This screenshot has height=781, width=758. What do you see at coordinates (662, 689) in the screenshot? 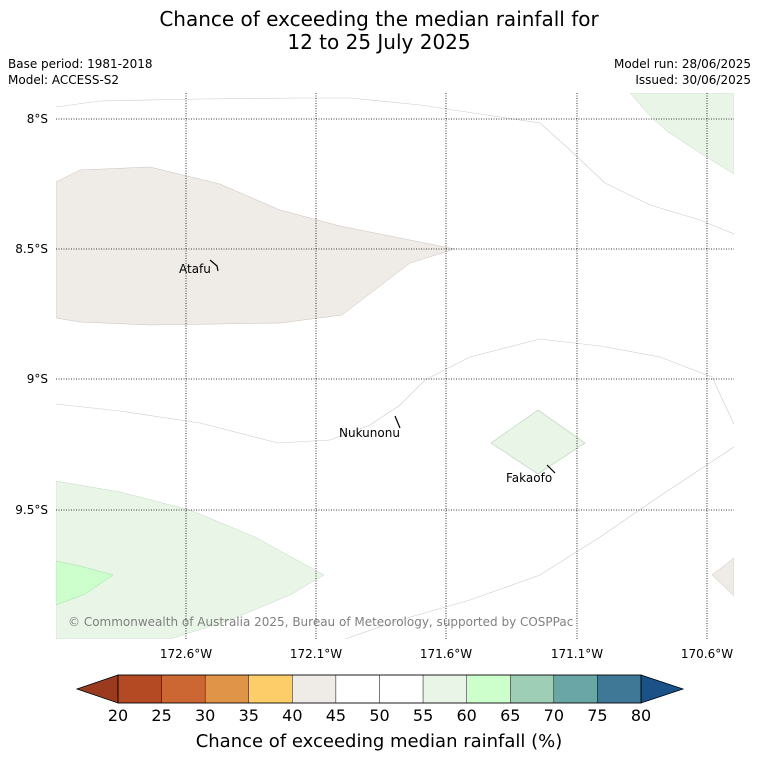
I see `colorbar-over-arrow` at bounding box center [662, 689].